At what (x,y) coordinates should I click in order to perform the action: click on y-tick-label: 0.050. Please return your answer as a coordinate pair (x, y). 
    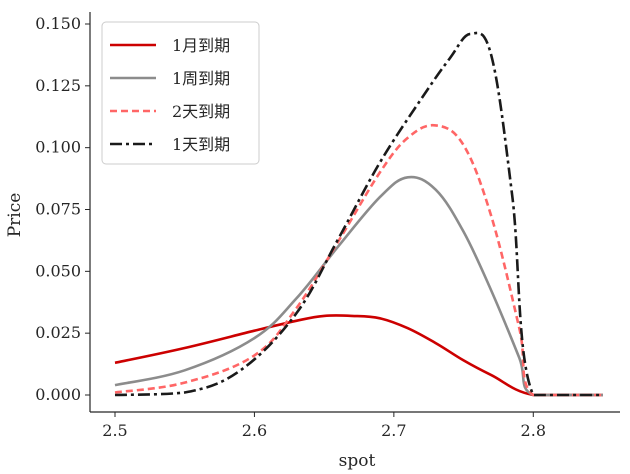
    Looking at the image, I should click on (58, 270).